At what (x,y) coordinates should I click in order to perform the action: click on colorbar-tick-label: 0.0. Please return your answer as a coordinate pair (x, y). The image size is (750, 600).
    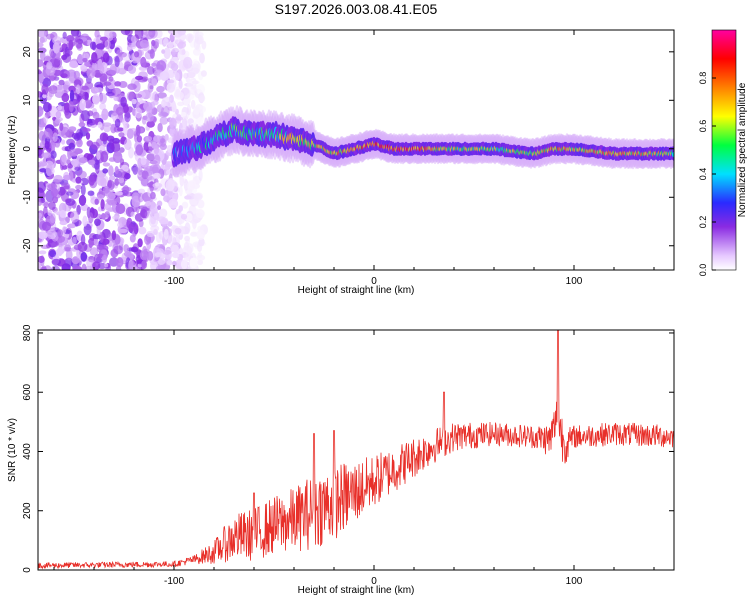
    Looking at the image, I should click on (703, 270).